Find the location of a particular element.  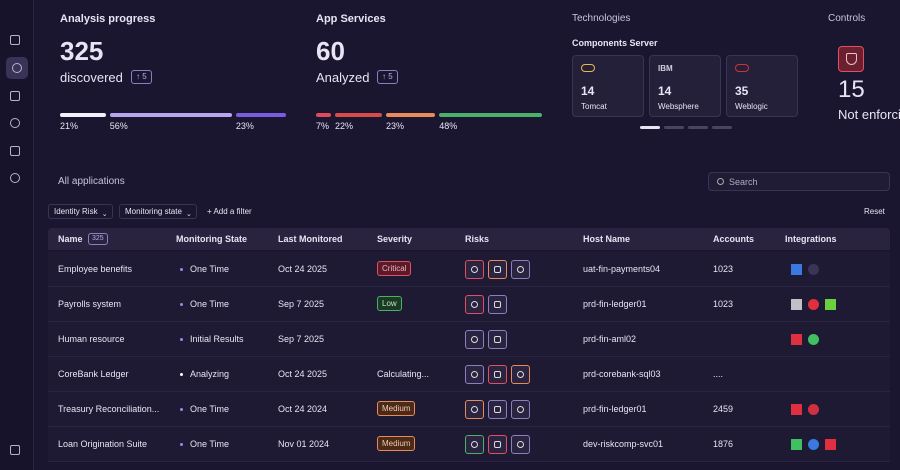

add-filter: + Add a filter is located at coordinates (229, 211).